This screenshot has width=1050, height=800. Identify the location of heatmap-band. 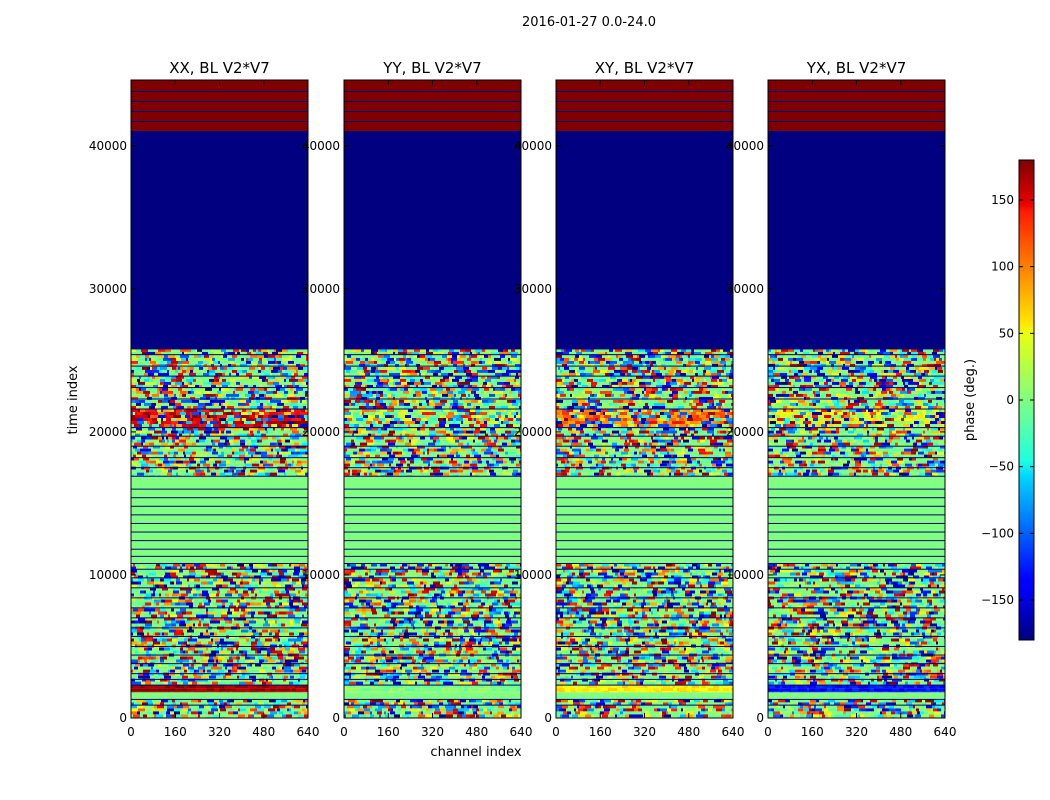
(219, 106).